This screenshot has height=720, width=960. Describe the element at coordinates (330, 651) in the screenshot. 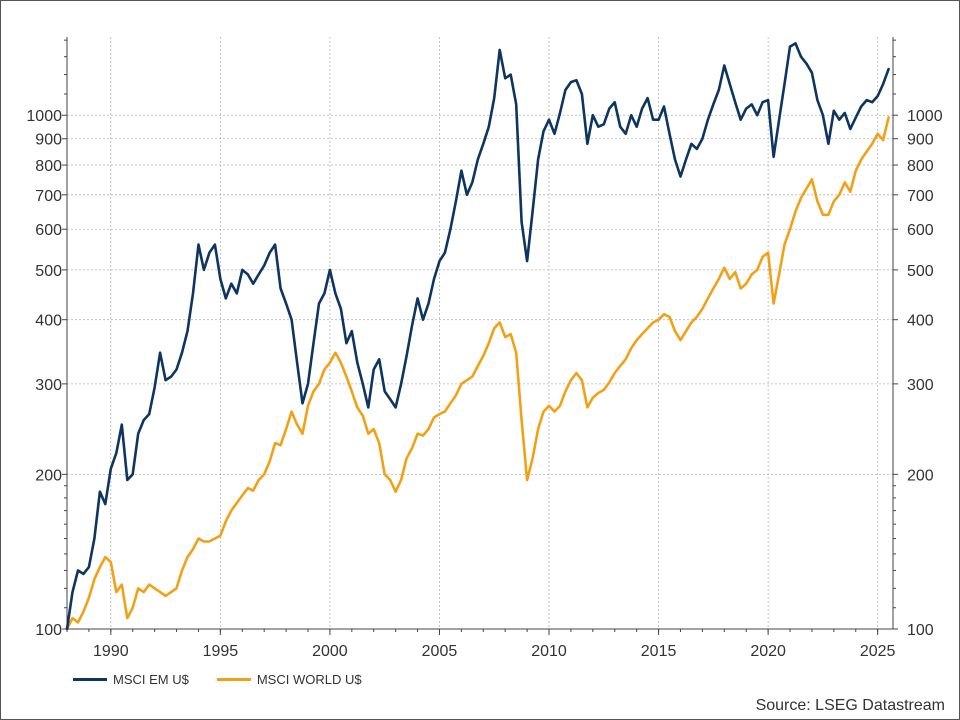

I see `x-tick-label: 2000` at that location.